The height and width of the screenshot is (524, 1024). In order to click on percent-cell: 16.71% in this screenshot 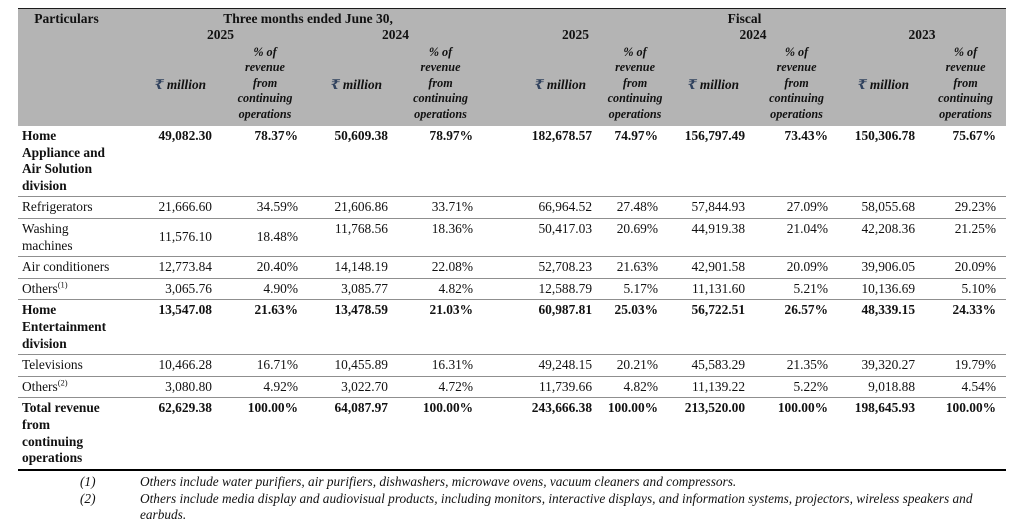, I will do `click(277, 365)`.